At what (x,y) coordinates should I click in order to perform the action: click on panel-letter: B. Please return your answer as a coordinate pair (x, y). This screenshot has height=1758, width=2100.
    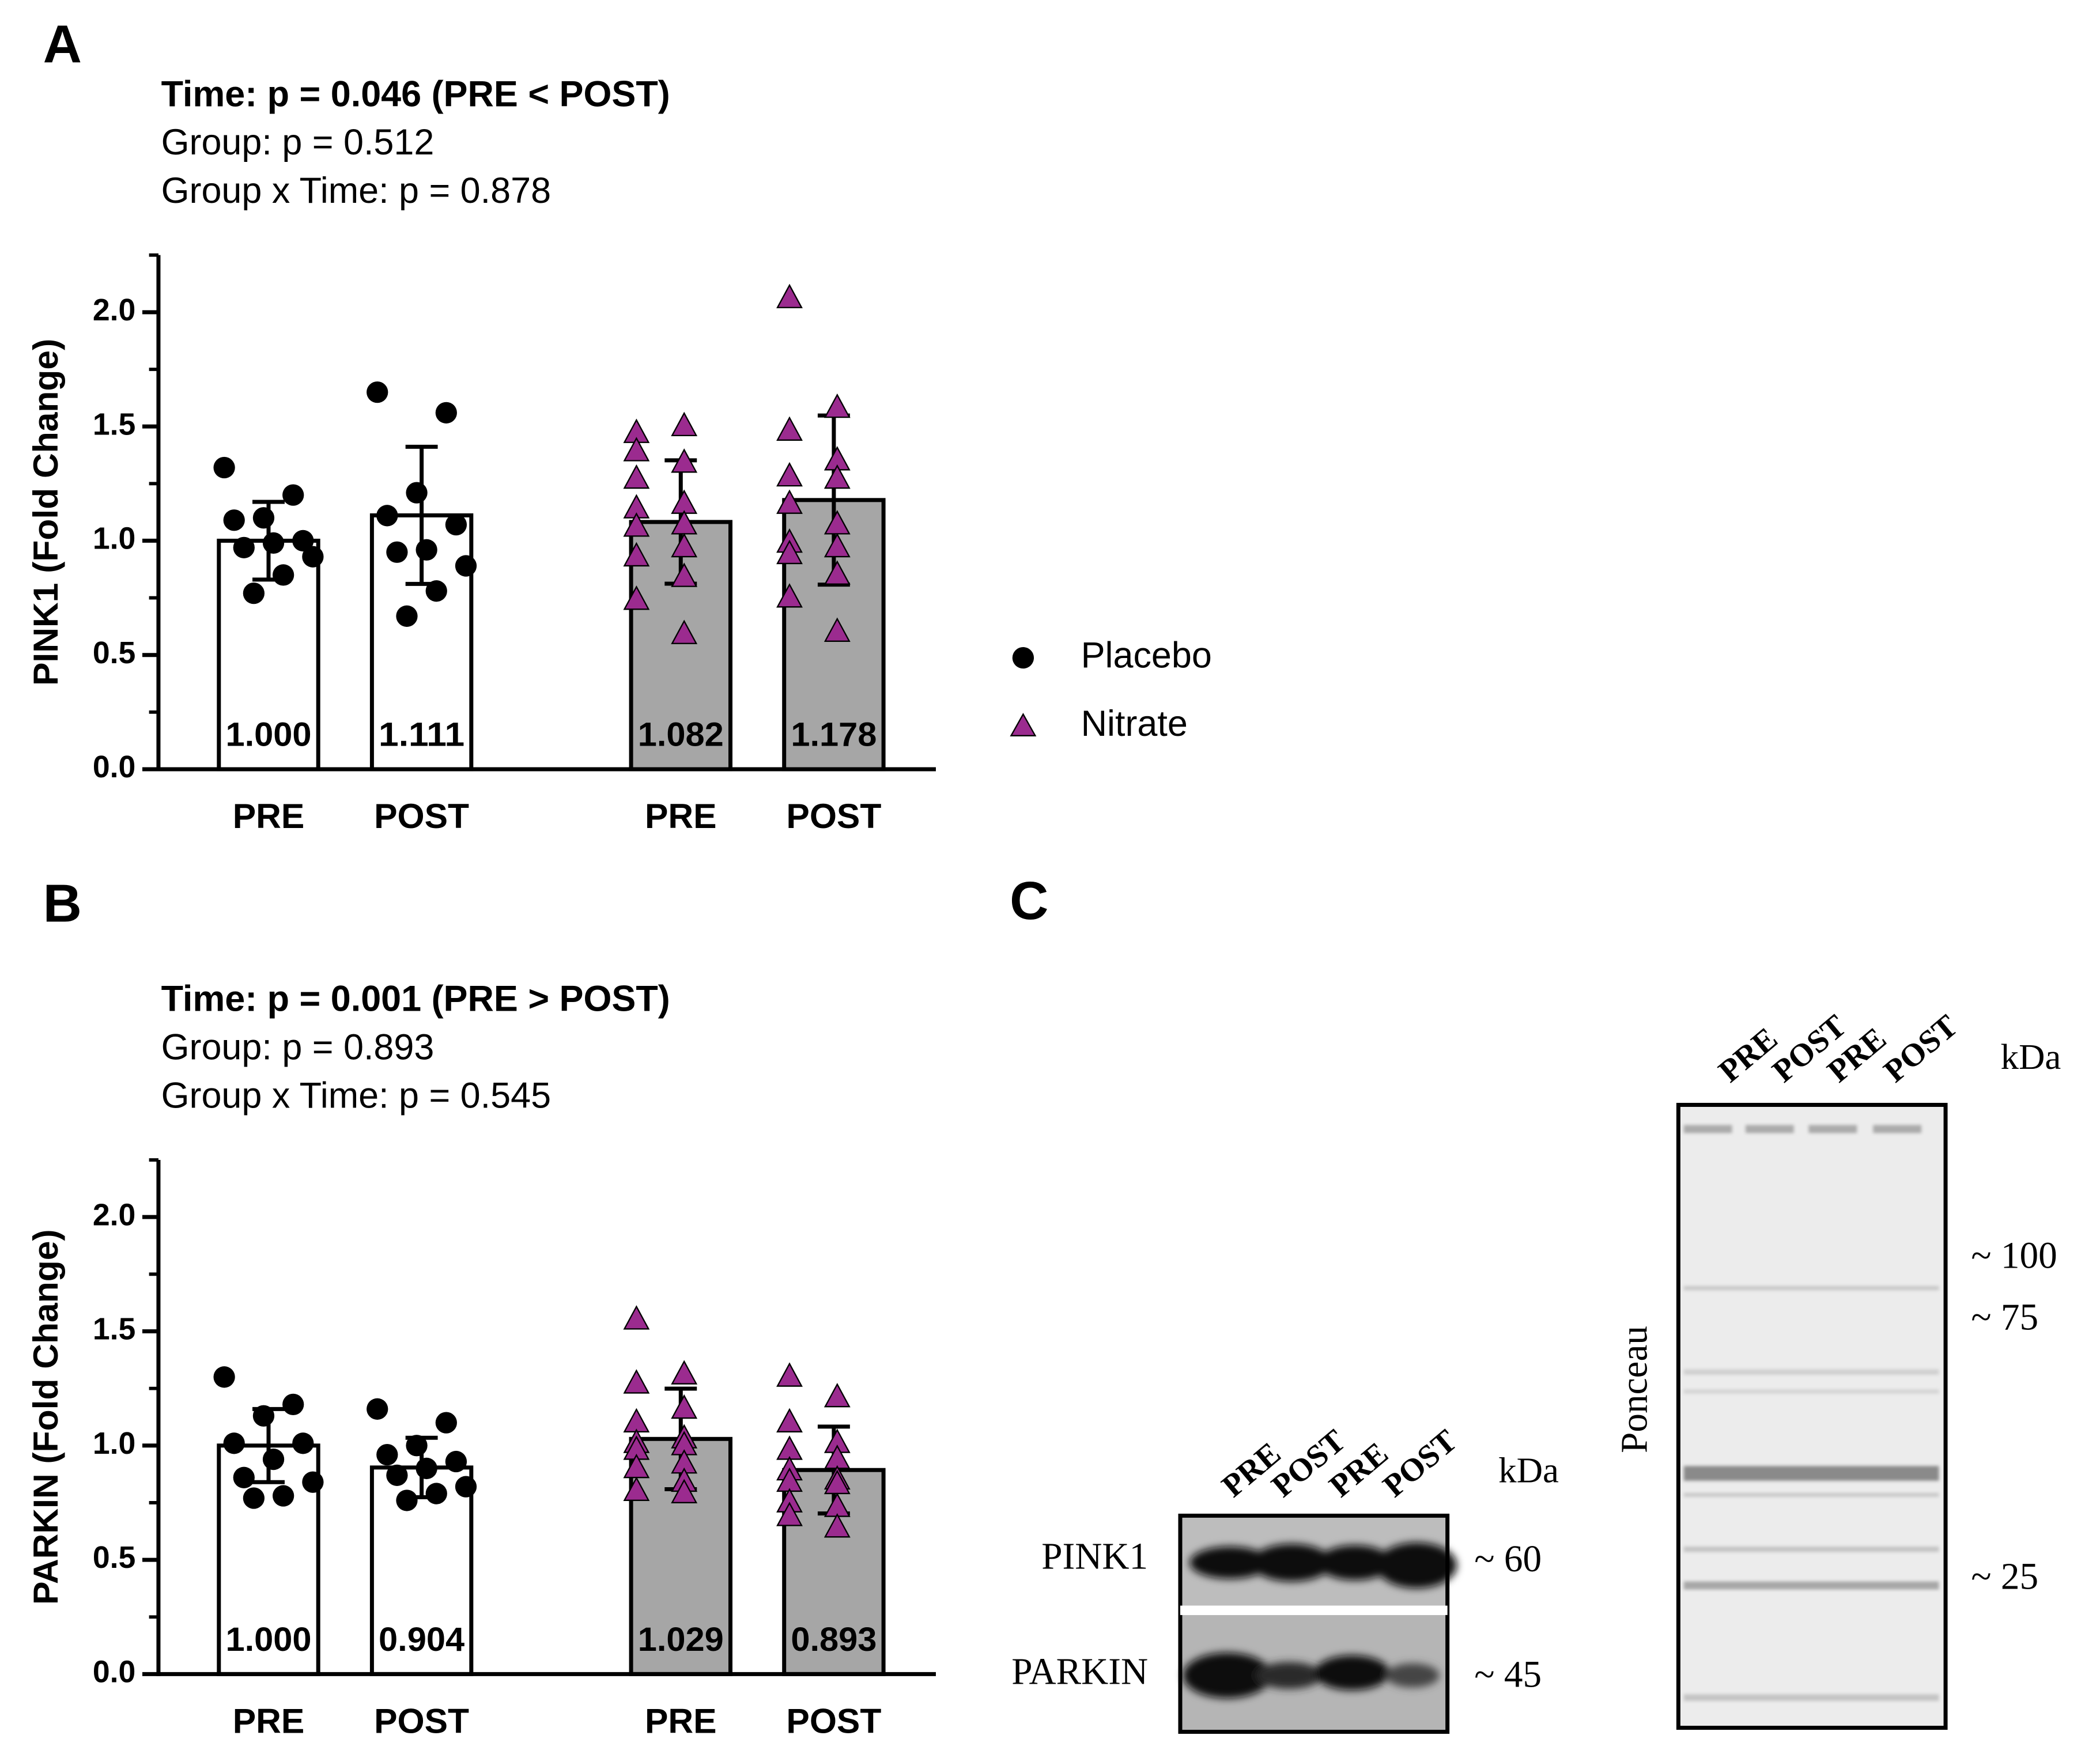
    Looking at the image, I should click on (62, 903).